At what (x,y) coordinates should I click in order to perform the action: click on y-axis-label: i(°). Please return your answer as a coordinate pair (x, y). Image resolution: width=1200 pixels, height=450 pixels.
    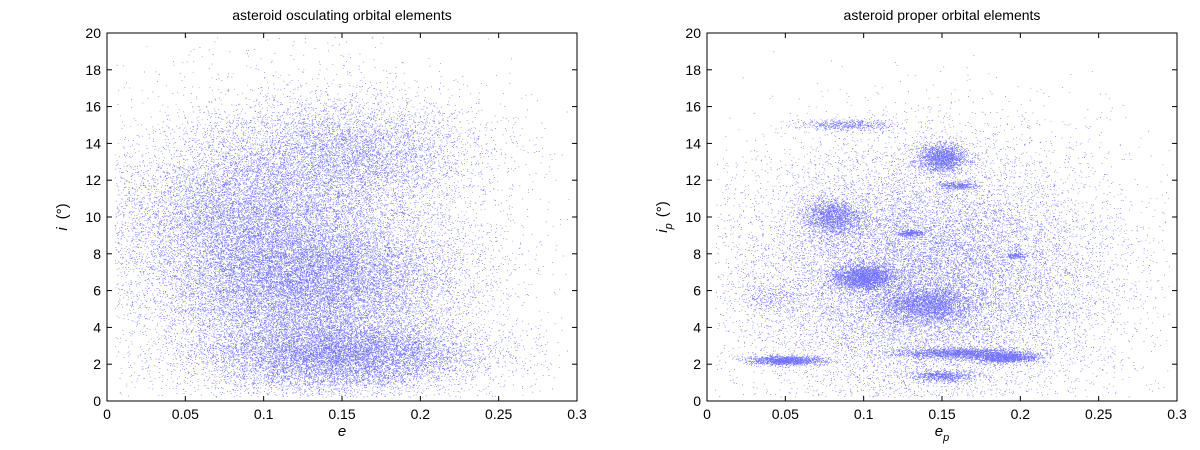
    Looking at the image, I should click on (62, 216).